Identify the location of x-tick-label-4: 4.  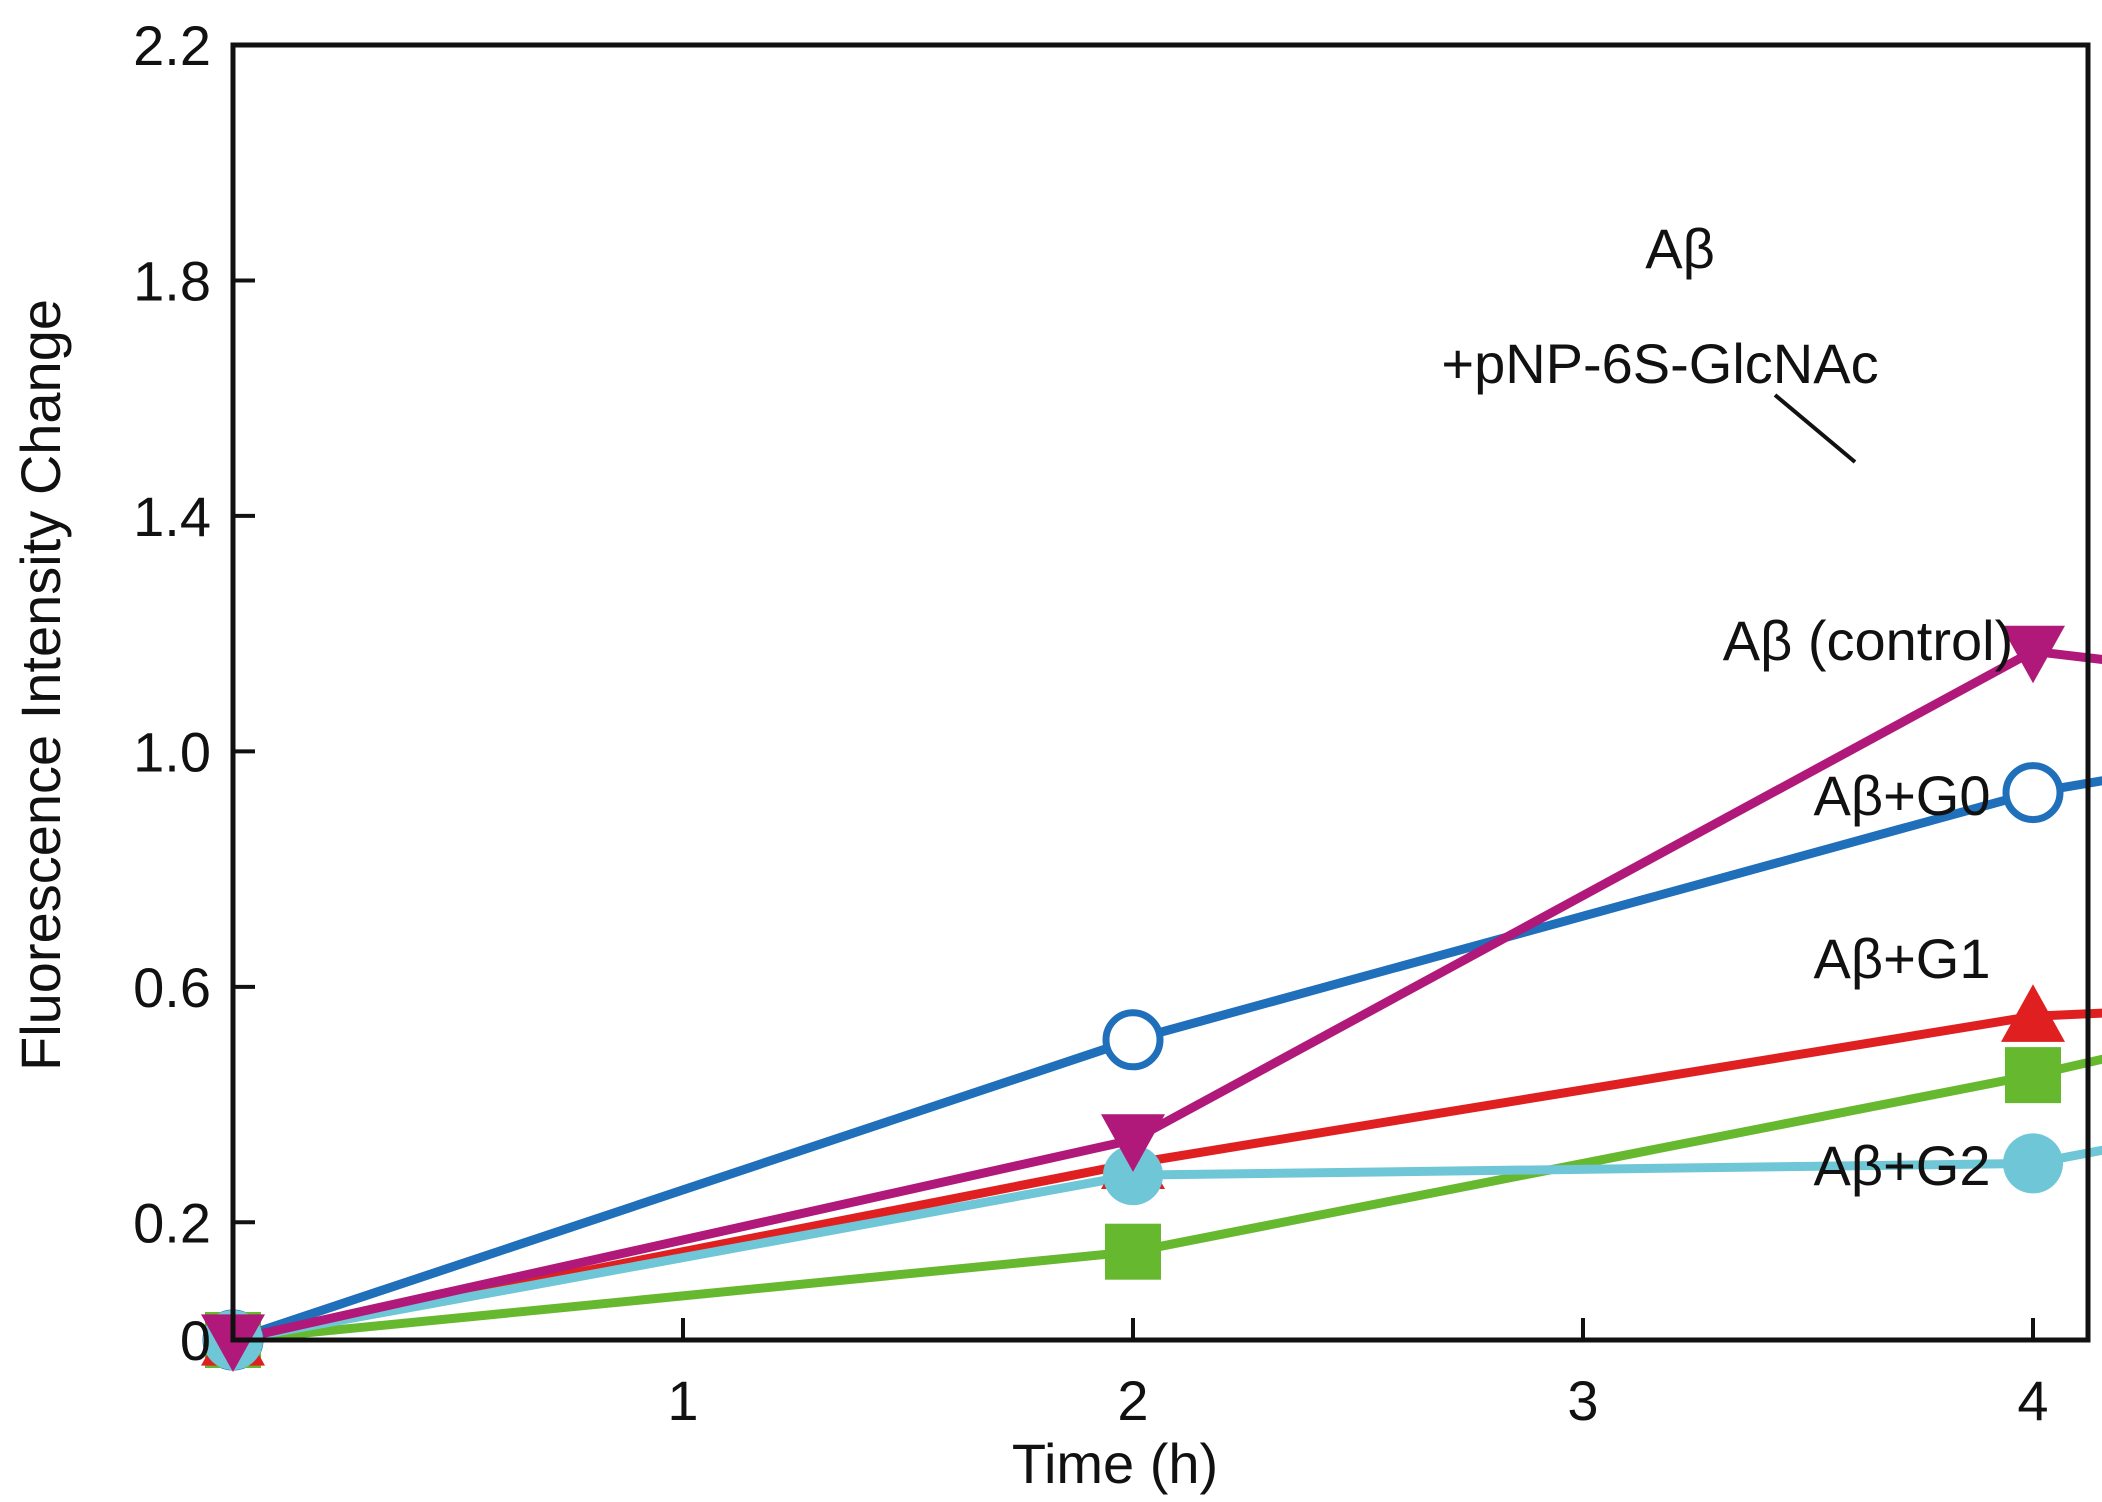
(2032, 1400).